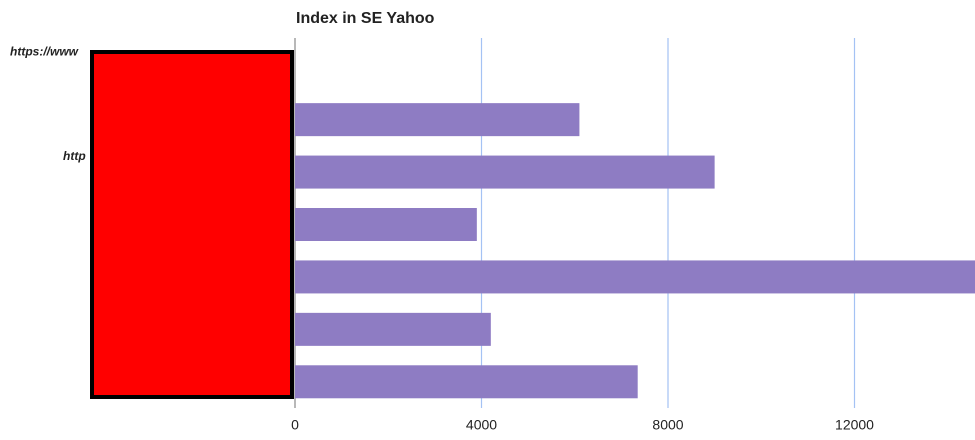 This screenshot has height=440, width=975. What do you see at coordinates (74, 156) in the screenshot?
I see `y-tick-label: http` at bounding box center [74, 156].